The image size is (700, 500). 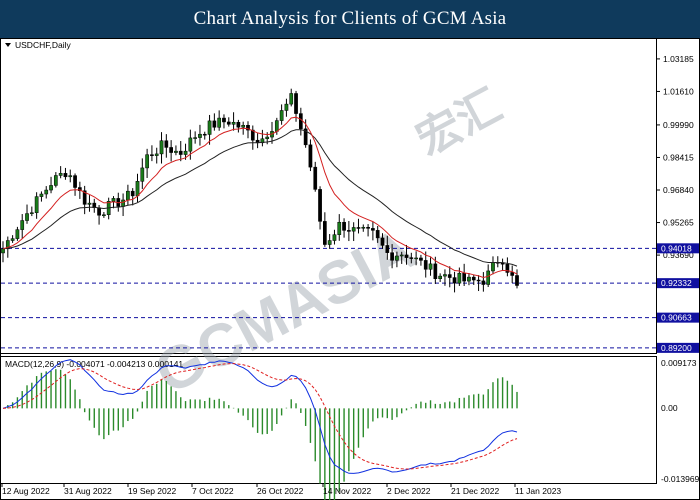 I want to click on date-tick-label: 12 Aug 2022, so click(x=26, y=491).